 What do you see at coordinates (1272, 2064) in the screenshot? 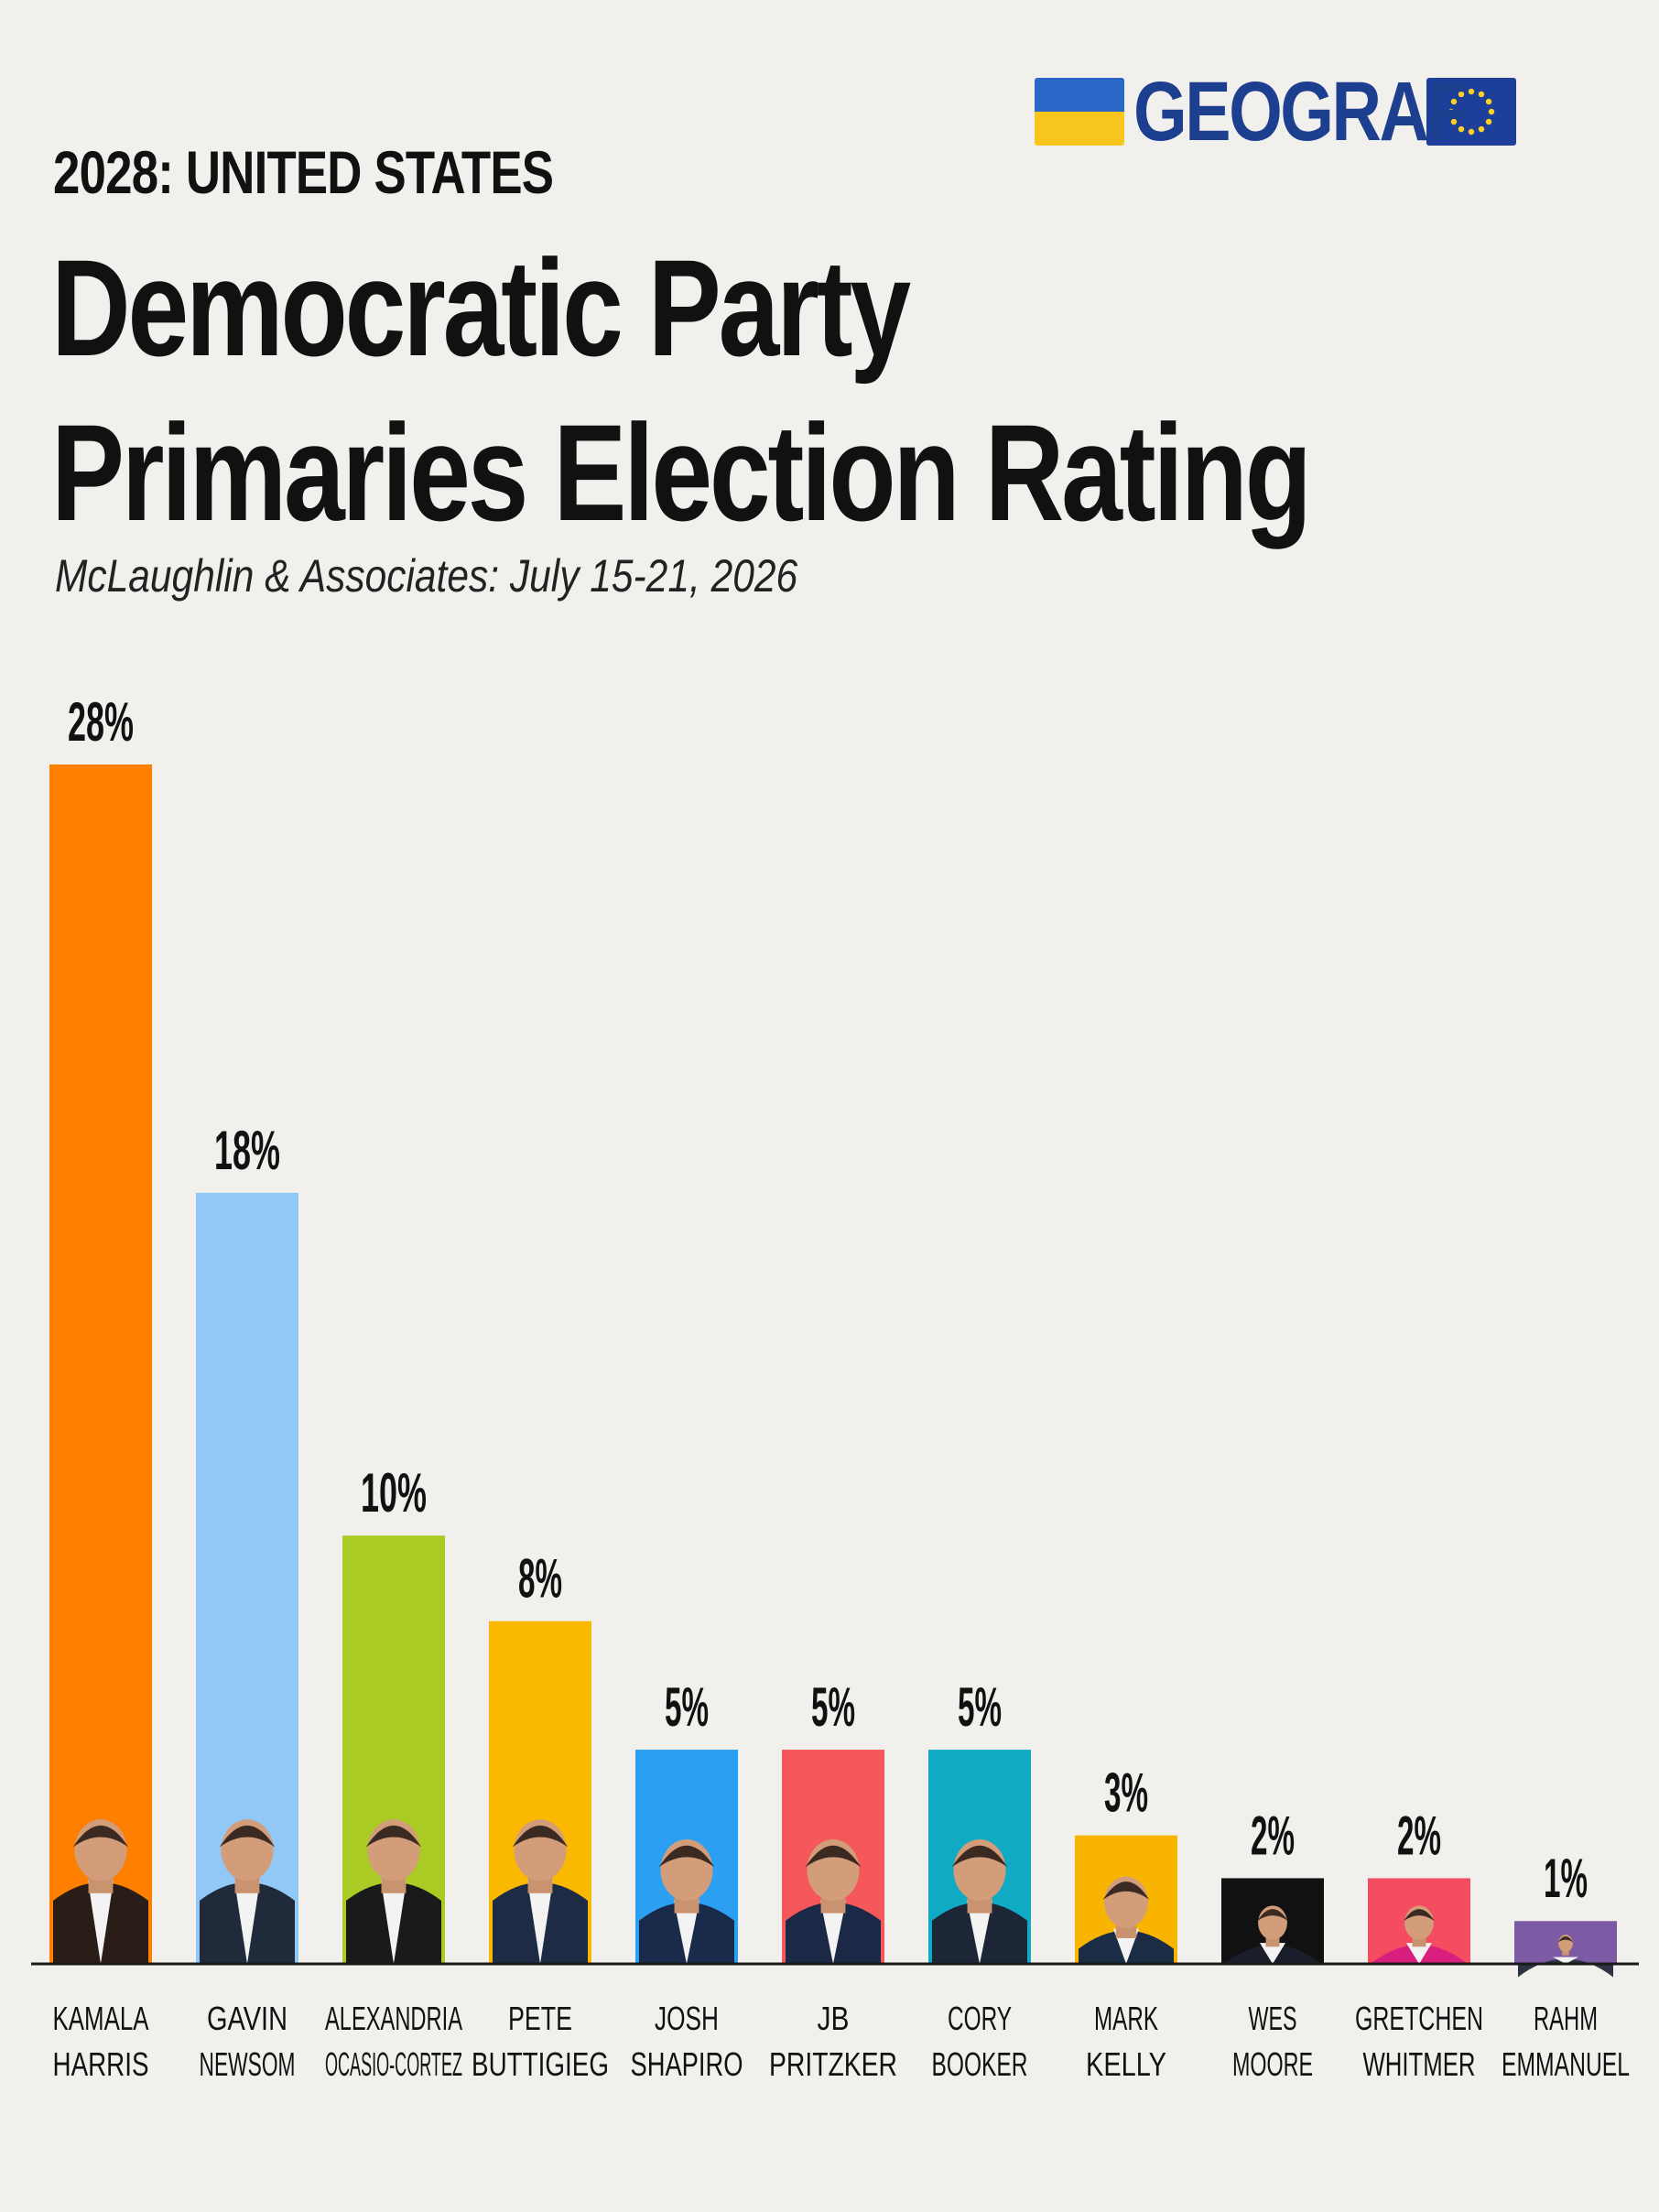
I see `category-label: MOORE` at bounding box center [1272, 2064].